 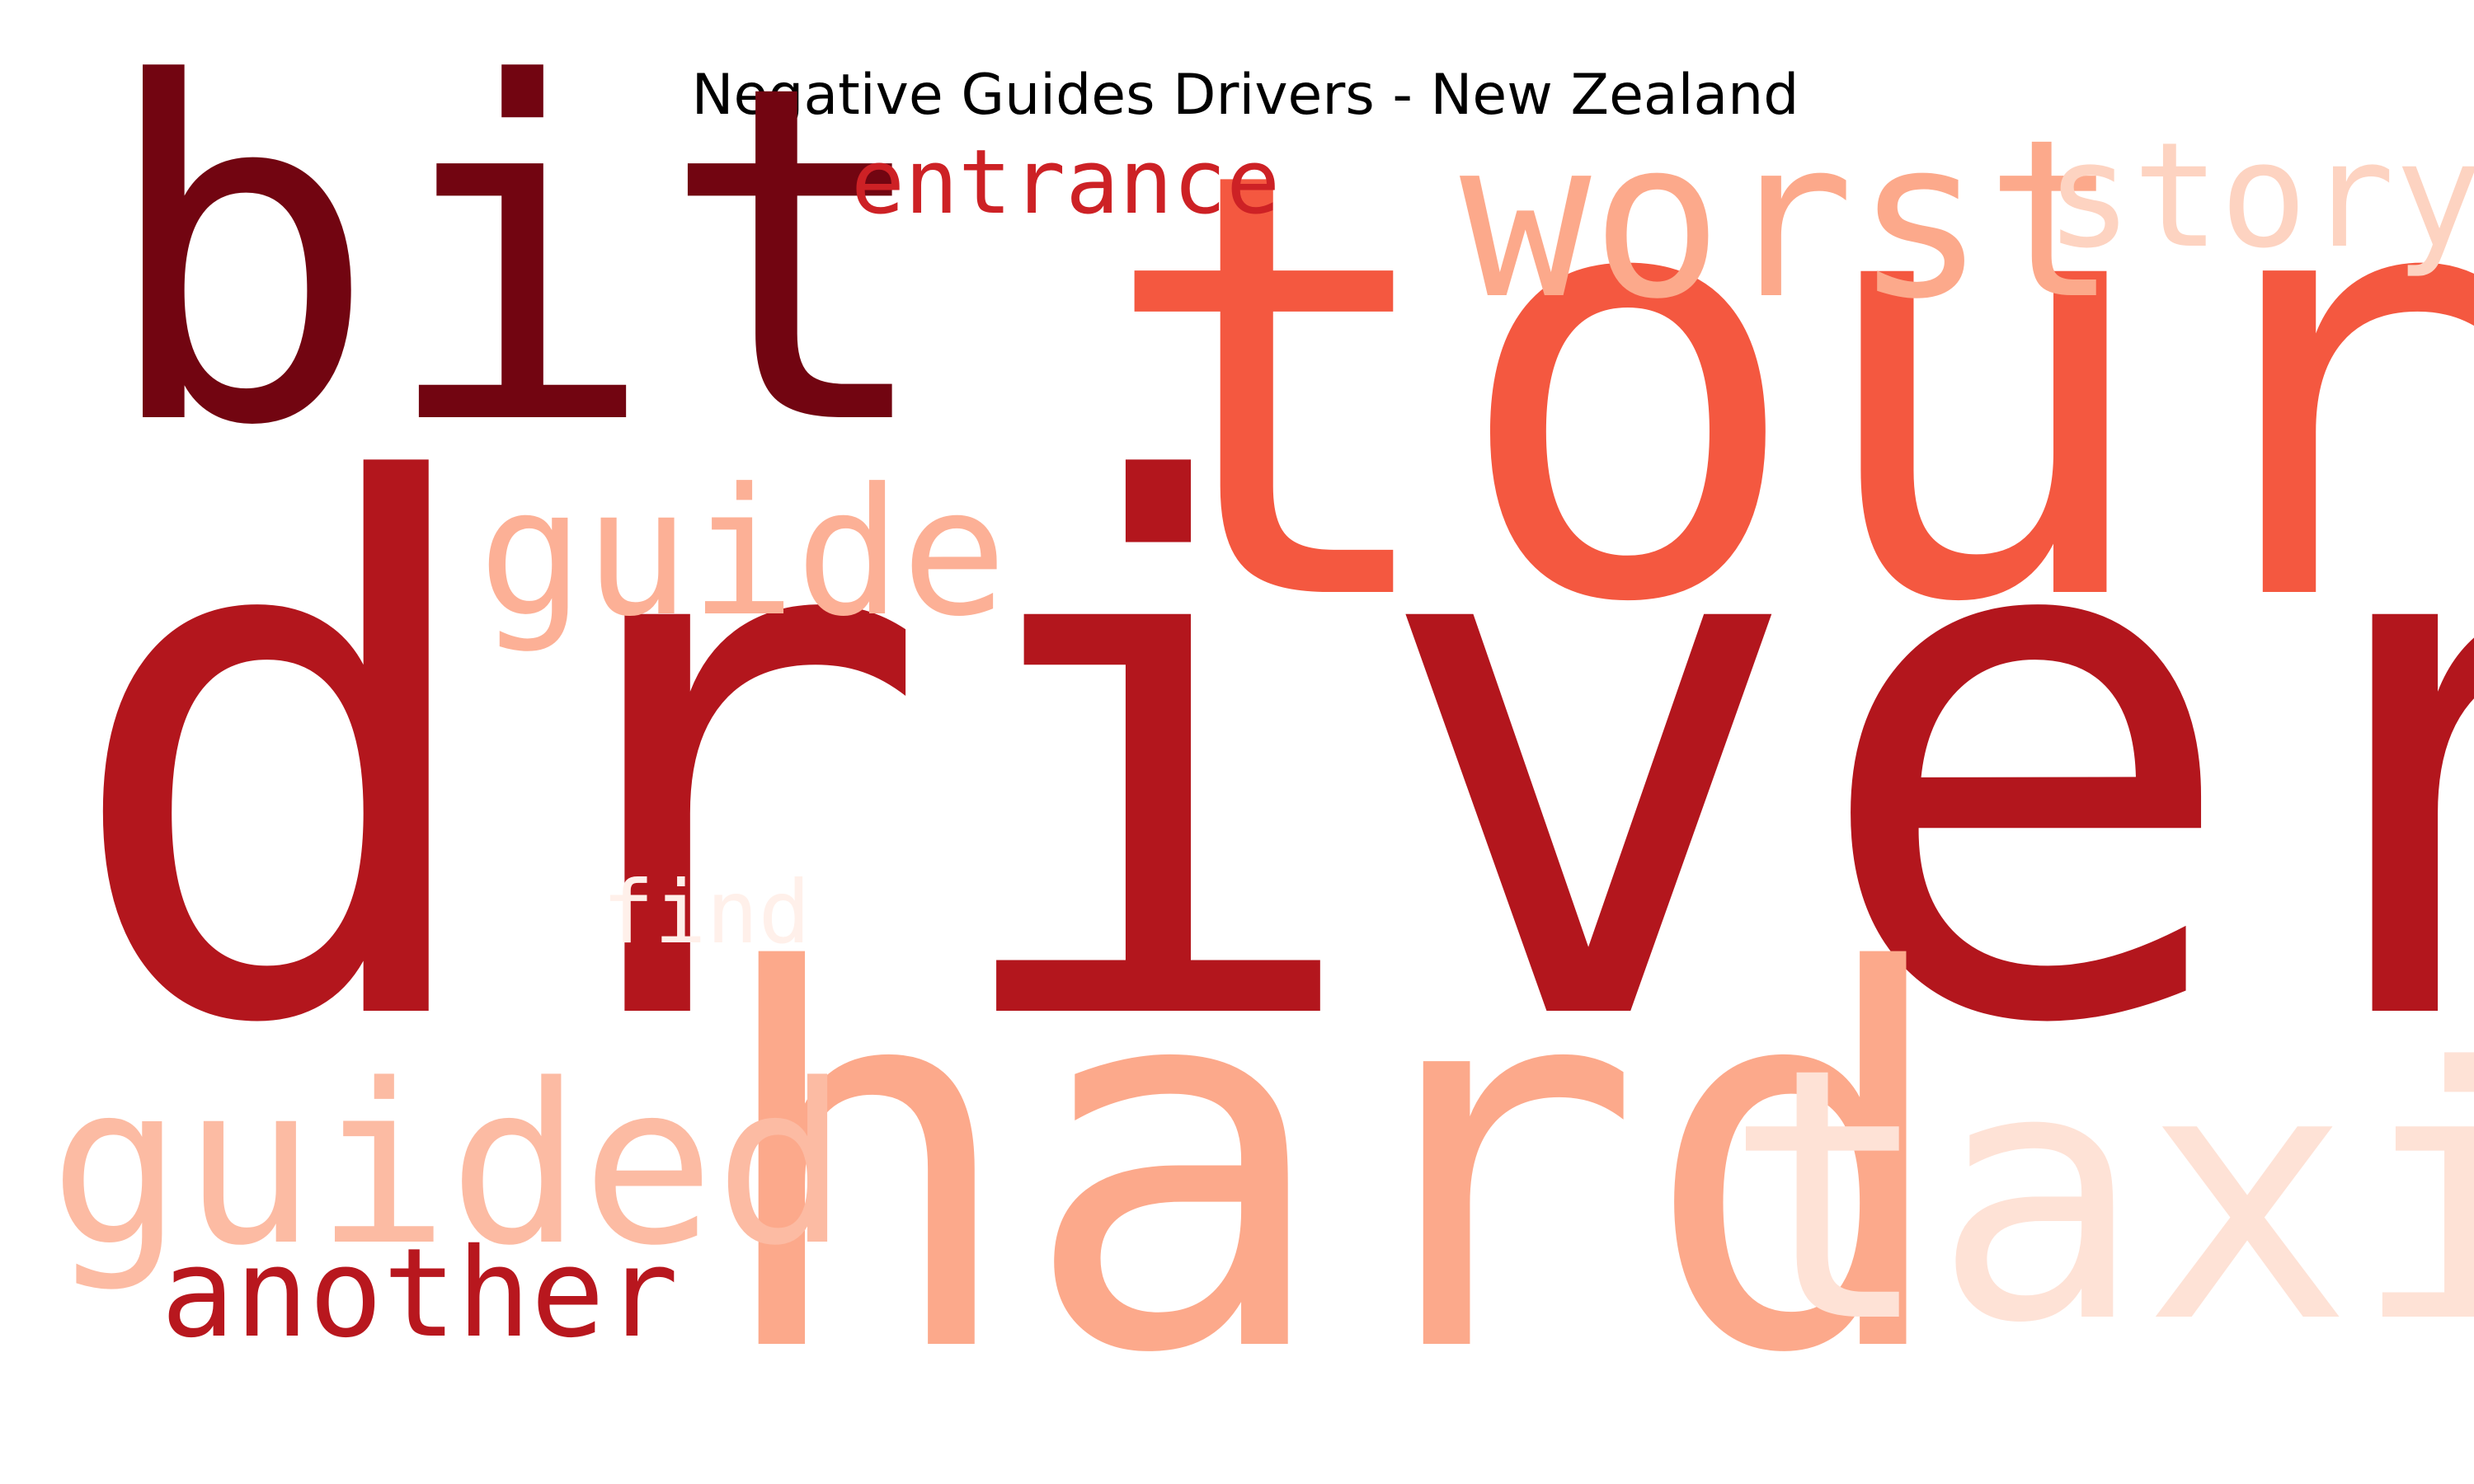 What do you see at coordinates (518, 263) in the screenshot?
I see `word-bit: bit` at bounding box center [518, 263].